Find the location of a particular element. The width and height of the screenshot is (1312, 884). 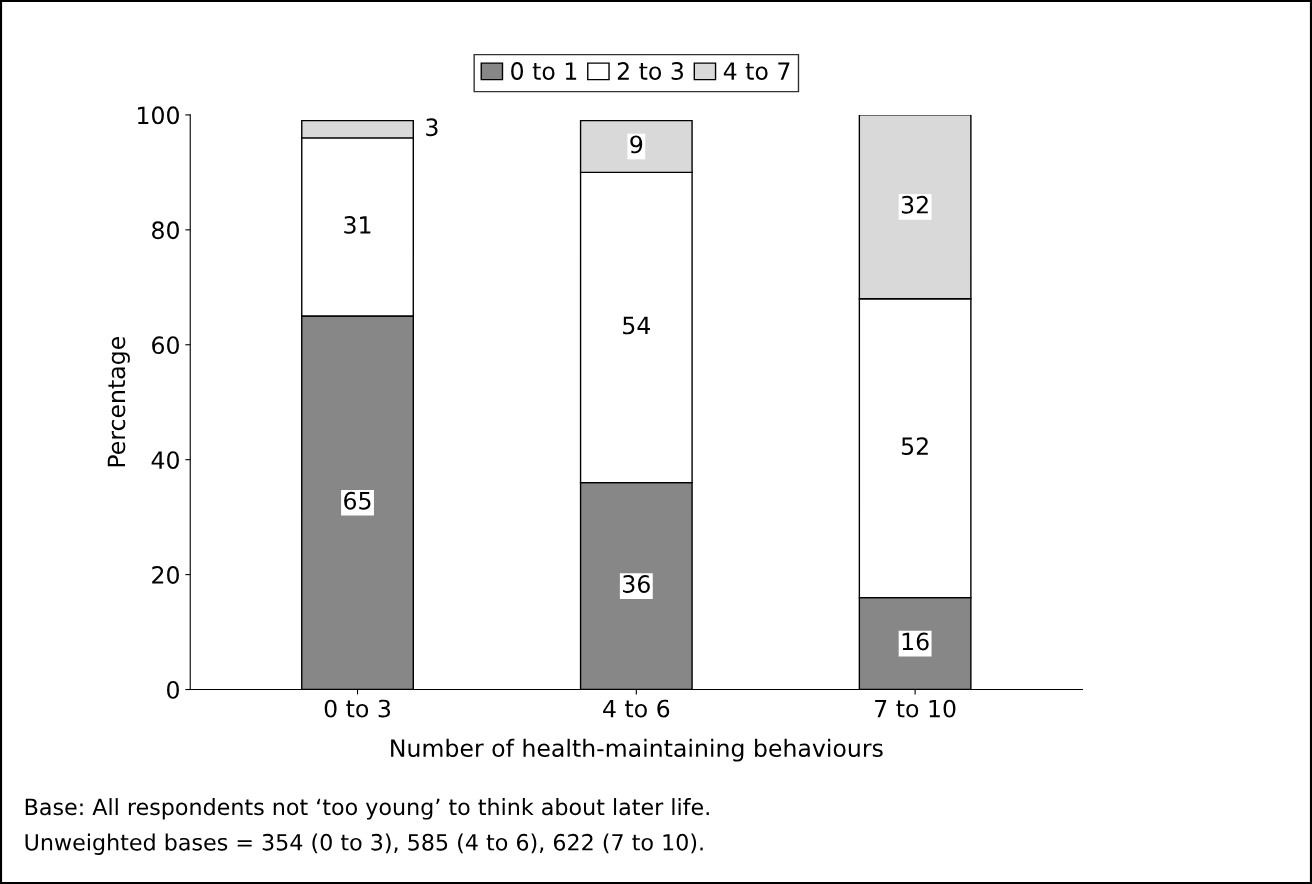

x-tick-label: 4 to 6 is located at coordinates (636, 708).